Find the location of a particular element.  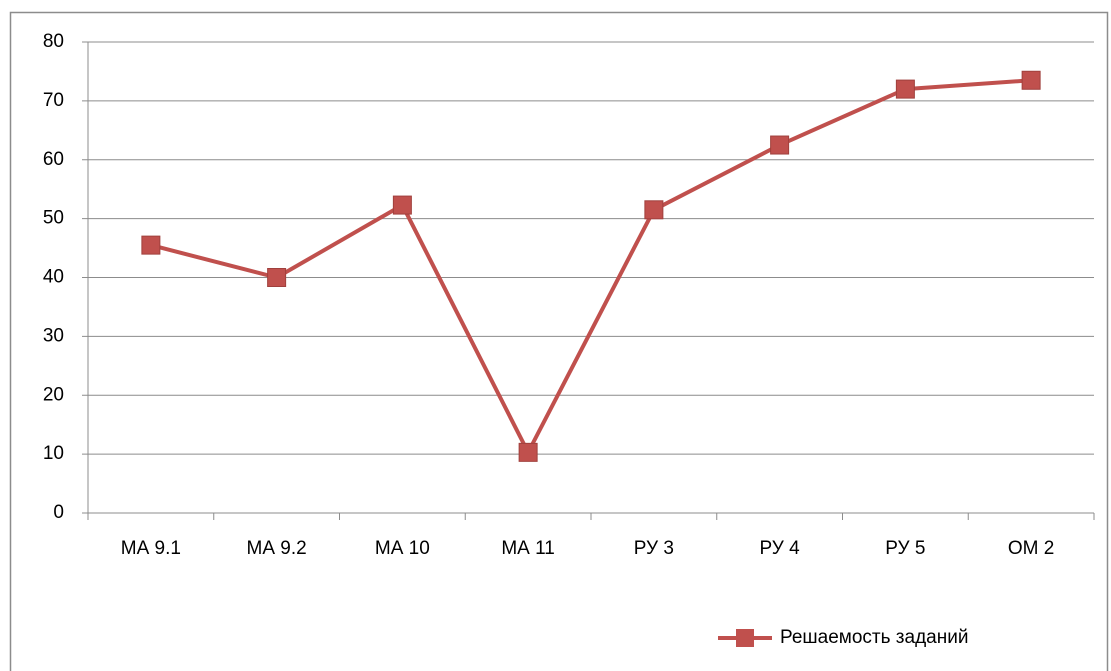

y-tick-label: 40 is located at coordinates (53, 277).